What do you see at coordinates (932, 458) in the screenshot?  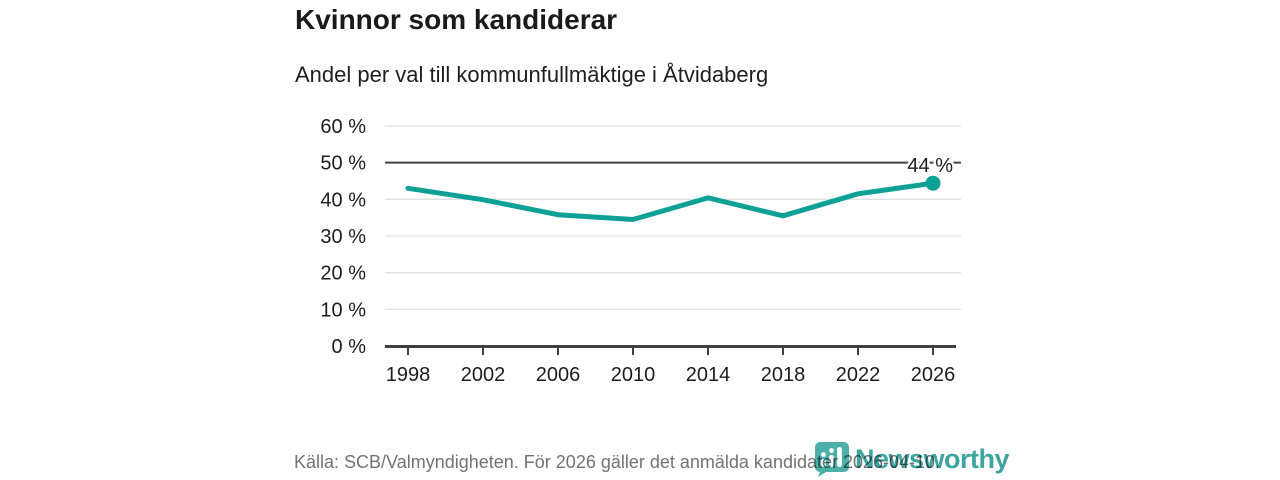 I see `newsworthy-logo-text: Newsworthy` at bounding box center [932, 458].